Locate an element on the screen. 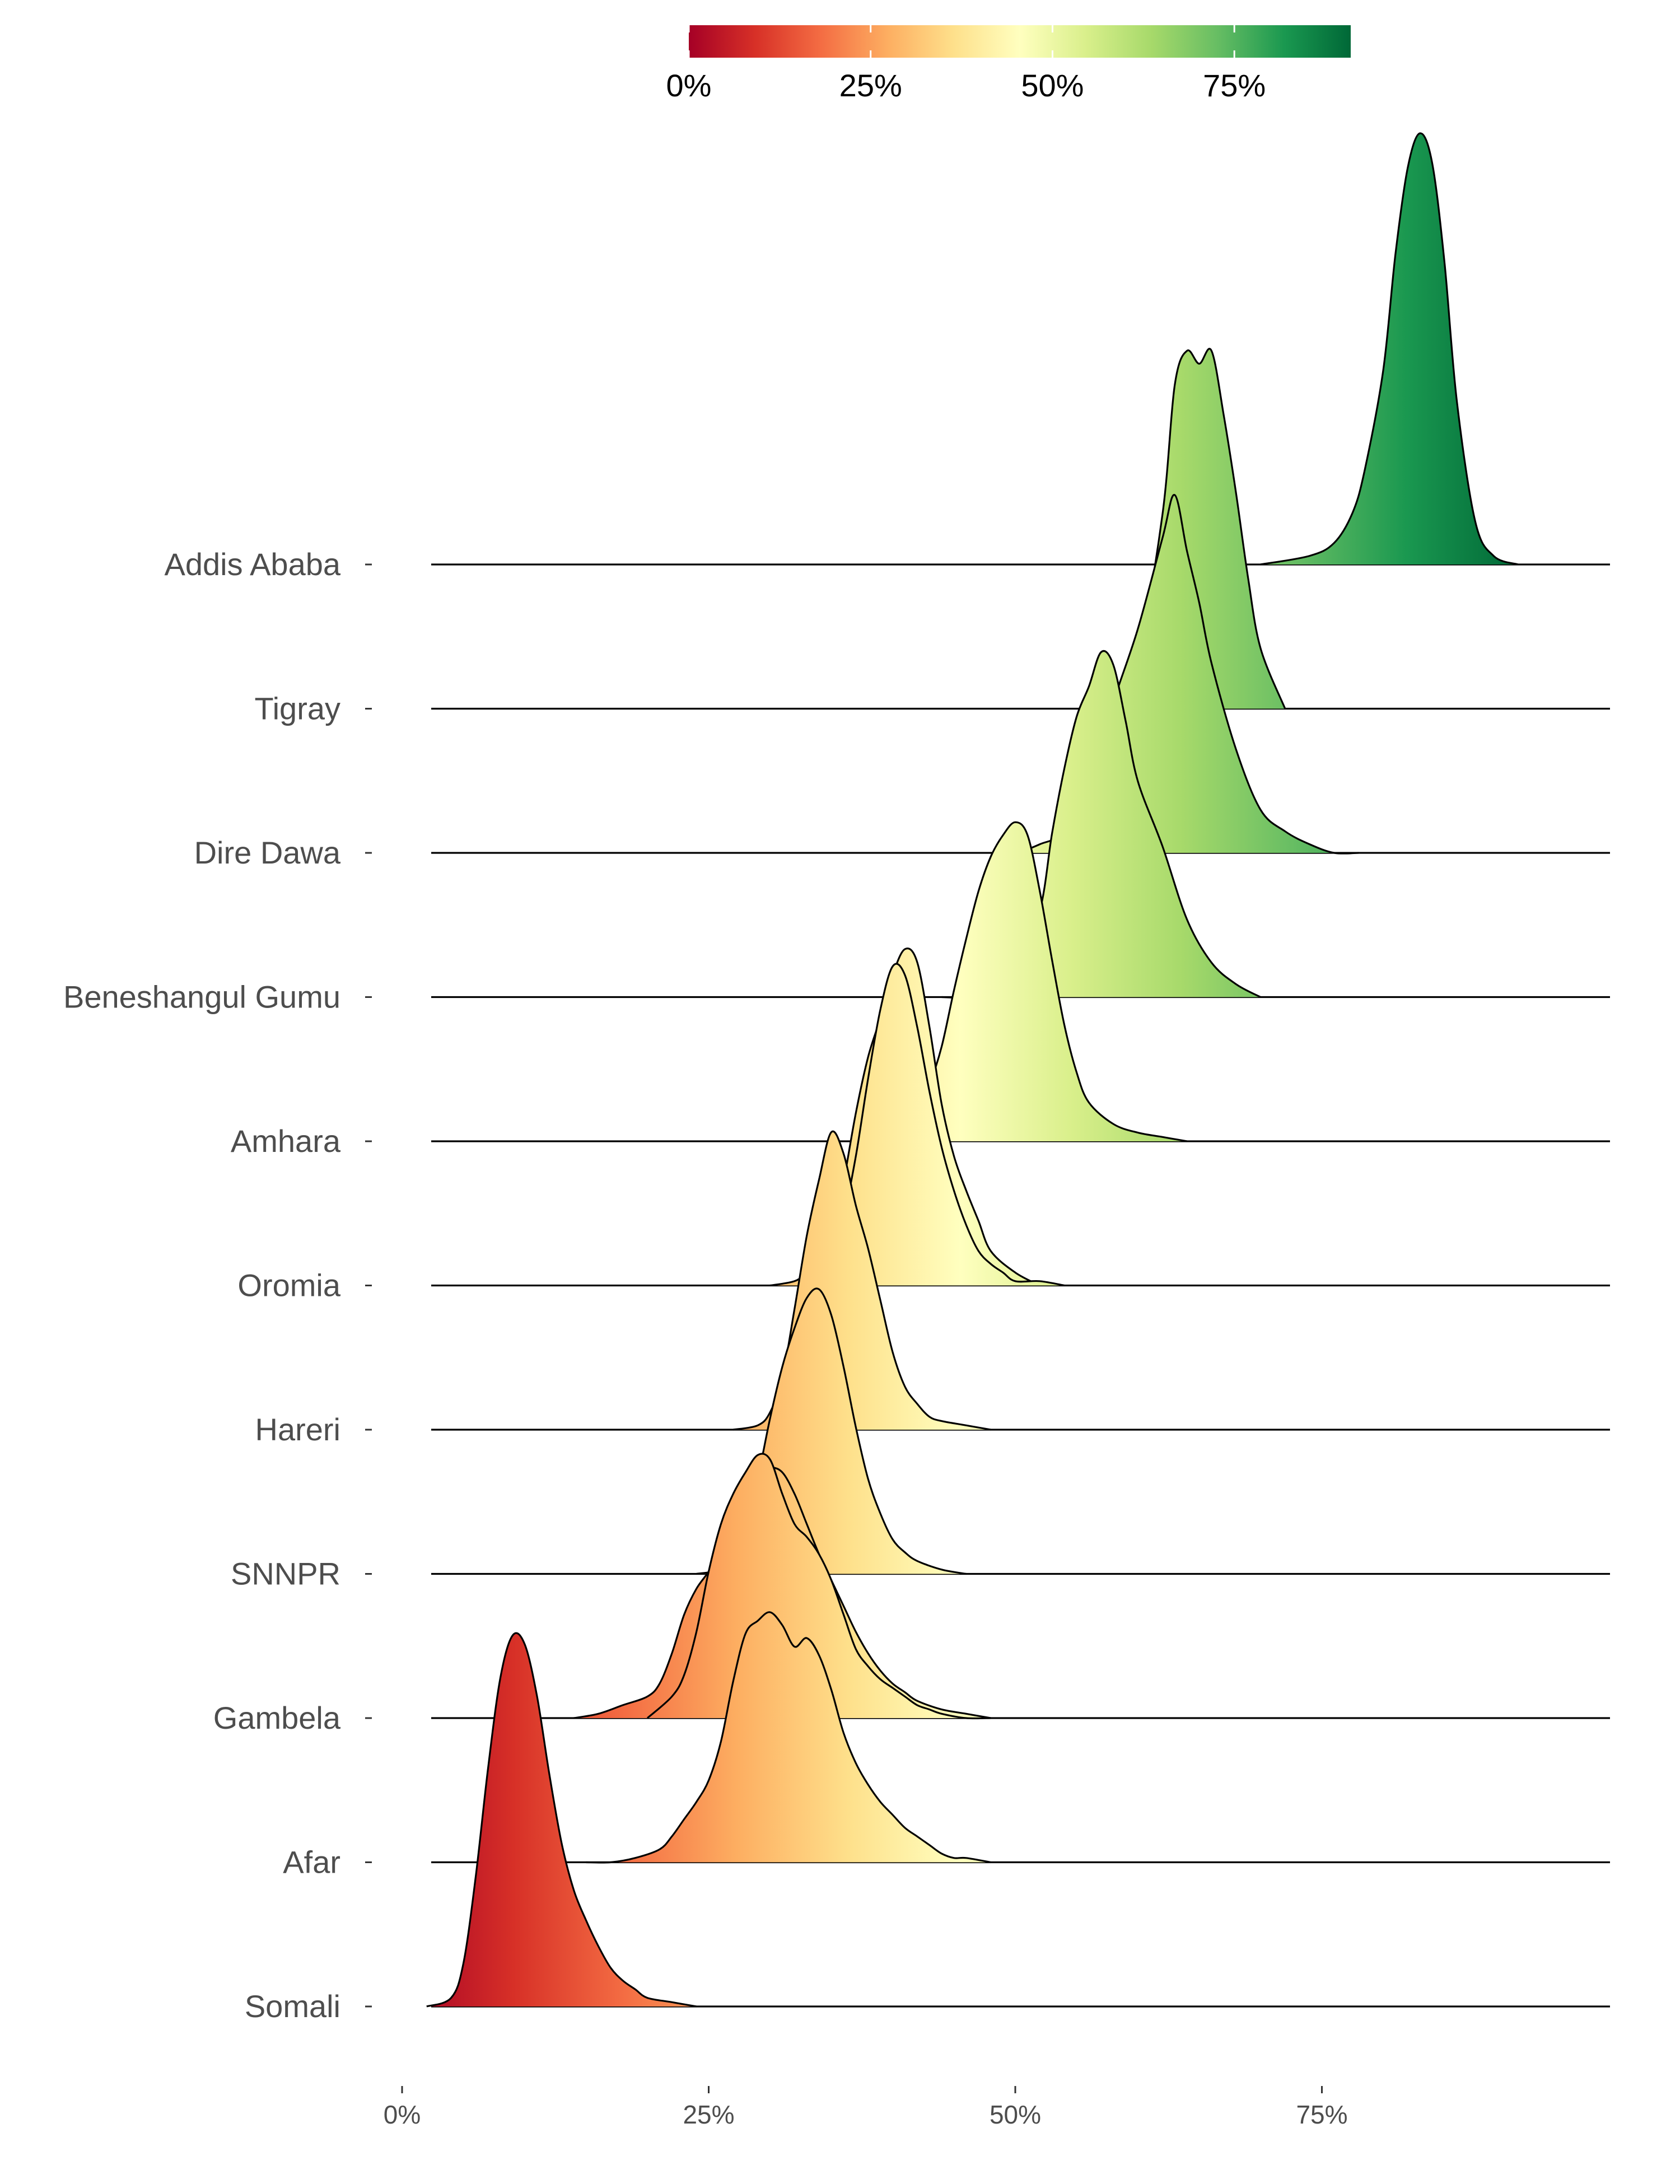 Image resolution: width=1680 pixels, height=2184 pixels. y-label-snnpr: SNNPR is located at coordinates (286, 1574).